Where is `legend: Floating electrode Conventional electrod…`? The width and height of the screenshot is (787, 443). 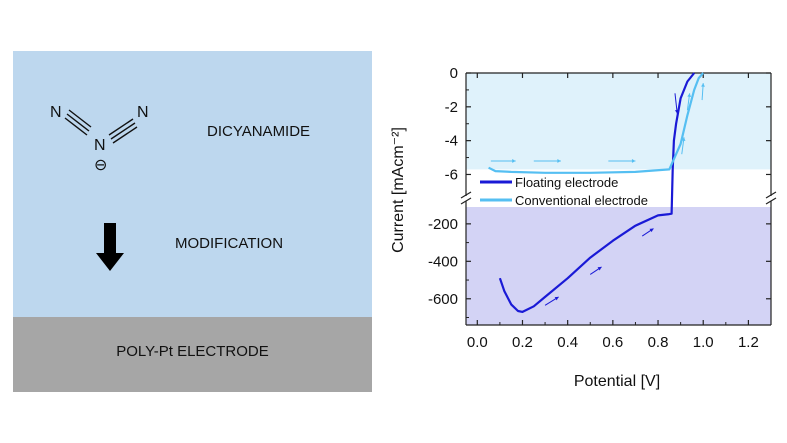 legend: Floating electrode Conventional electrod… is located at coordinates (564, 191).